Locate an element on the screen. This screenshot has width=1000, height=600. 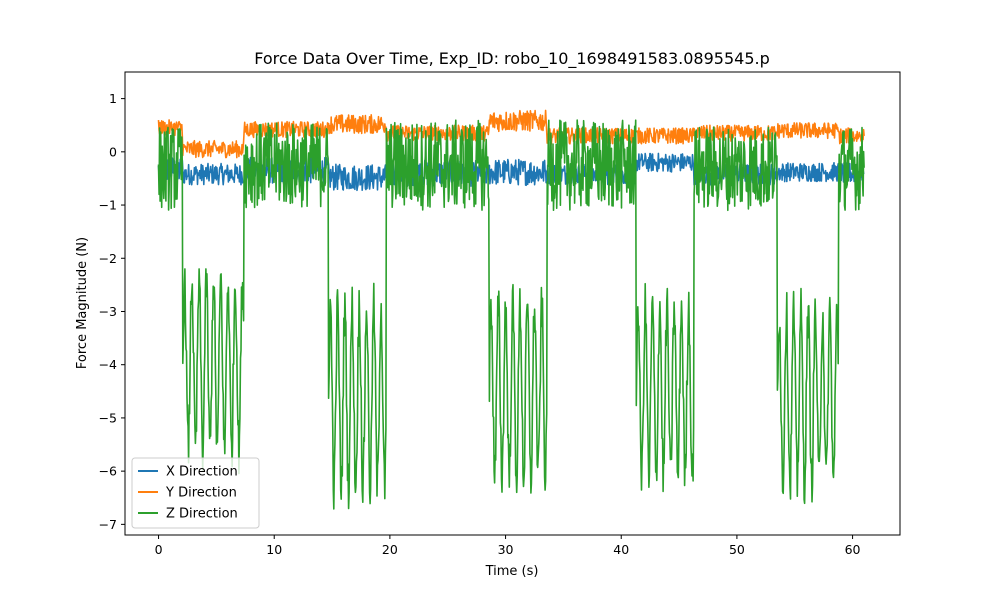
x-tick-label: 60 is located at coordinates (853, 549).